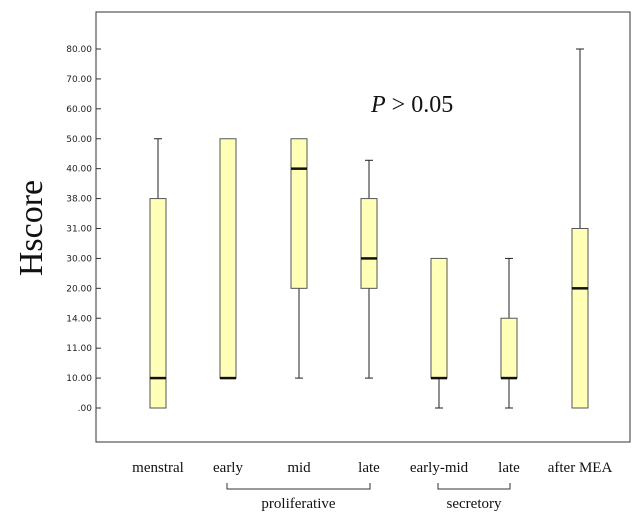 Image resolution: width=635 pixels, height=517 pixels. Describe the element at coordinates (79, 110) in the screenshot. I see `y-tick-label: 60.00` at that location.